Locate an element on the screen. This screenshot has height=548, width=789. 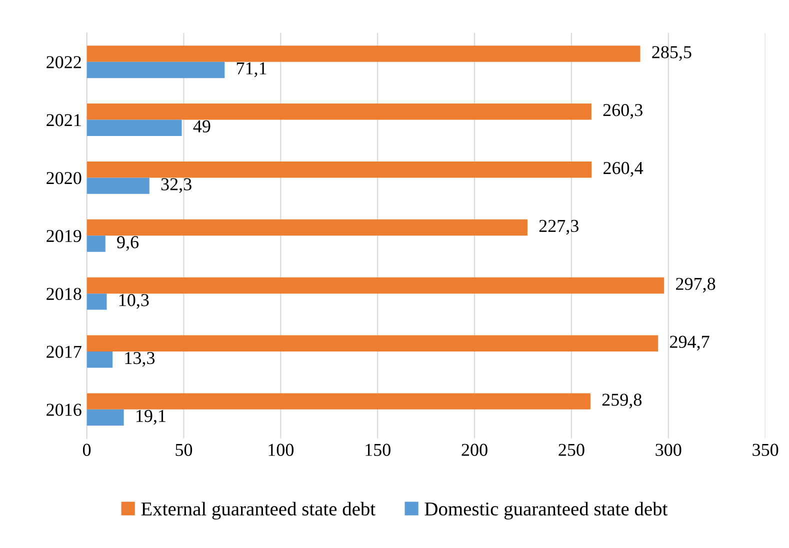
y-tick-label: 2019 is located at coordinates (64, 236).